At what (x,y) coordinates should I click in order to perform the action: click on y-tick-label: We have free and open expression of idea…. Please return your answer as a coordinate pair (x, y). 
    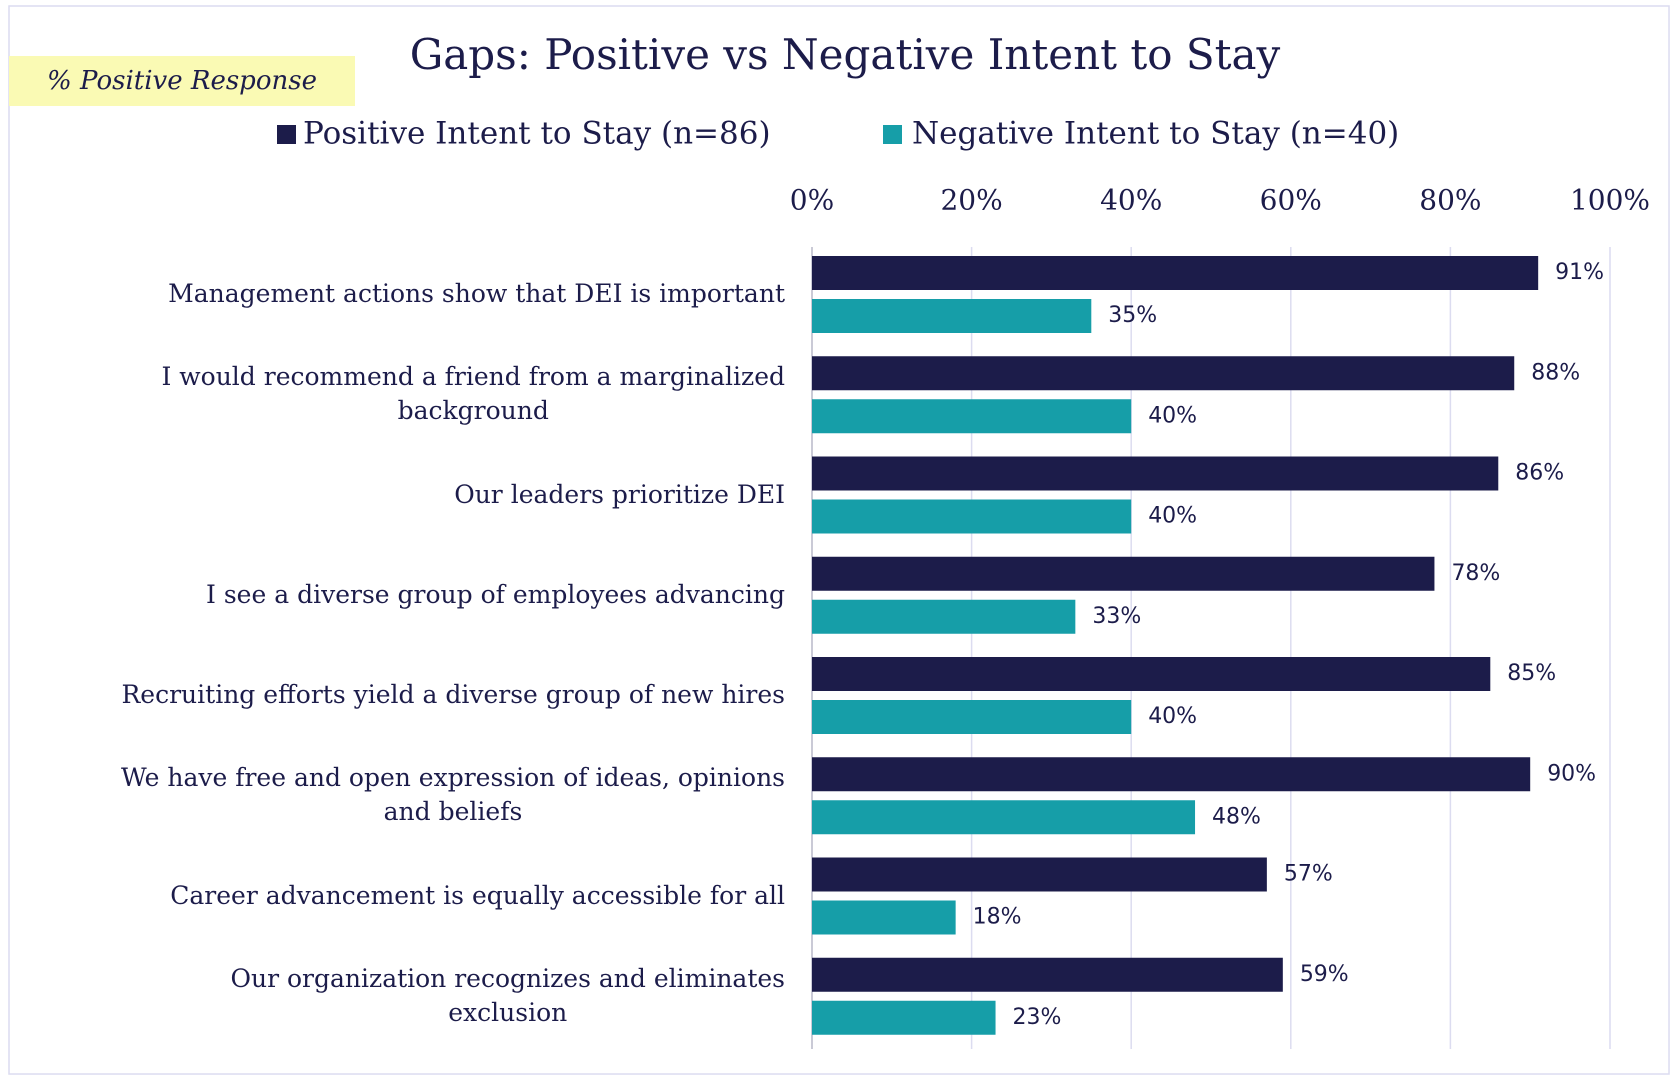
    Looking at the image, I should click on (452, 795).